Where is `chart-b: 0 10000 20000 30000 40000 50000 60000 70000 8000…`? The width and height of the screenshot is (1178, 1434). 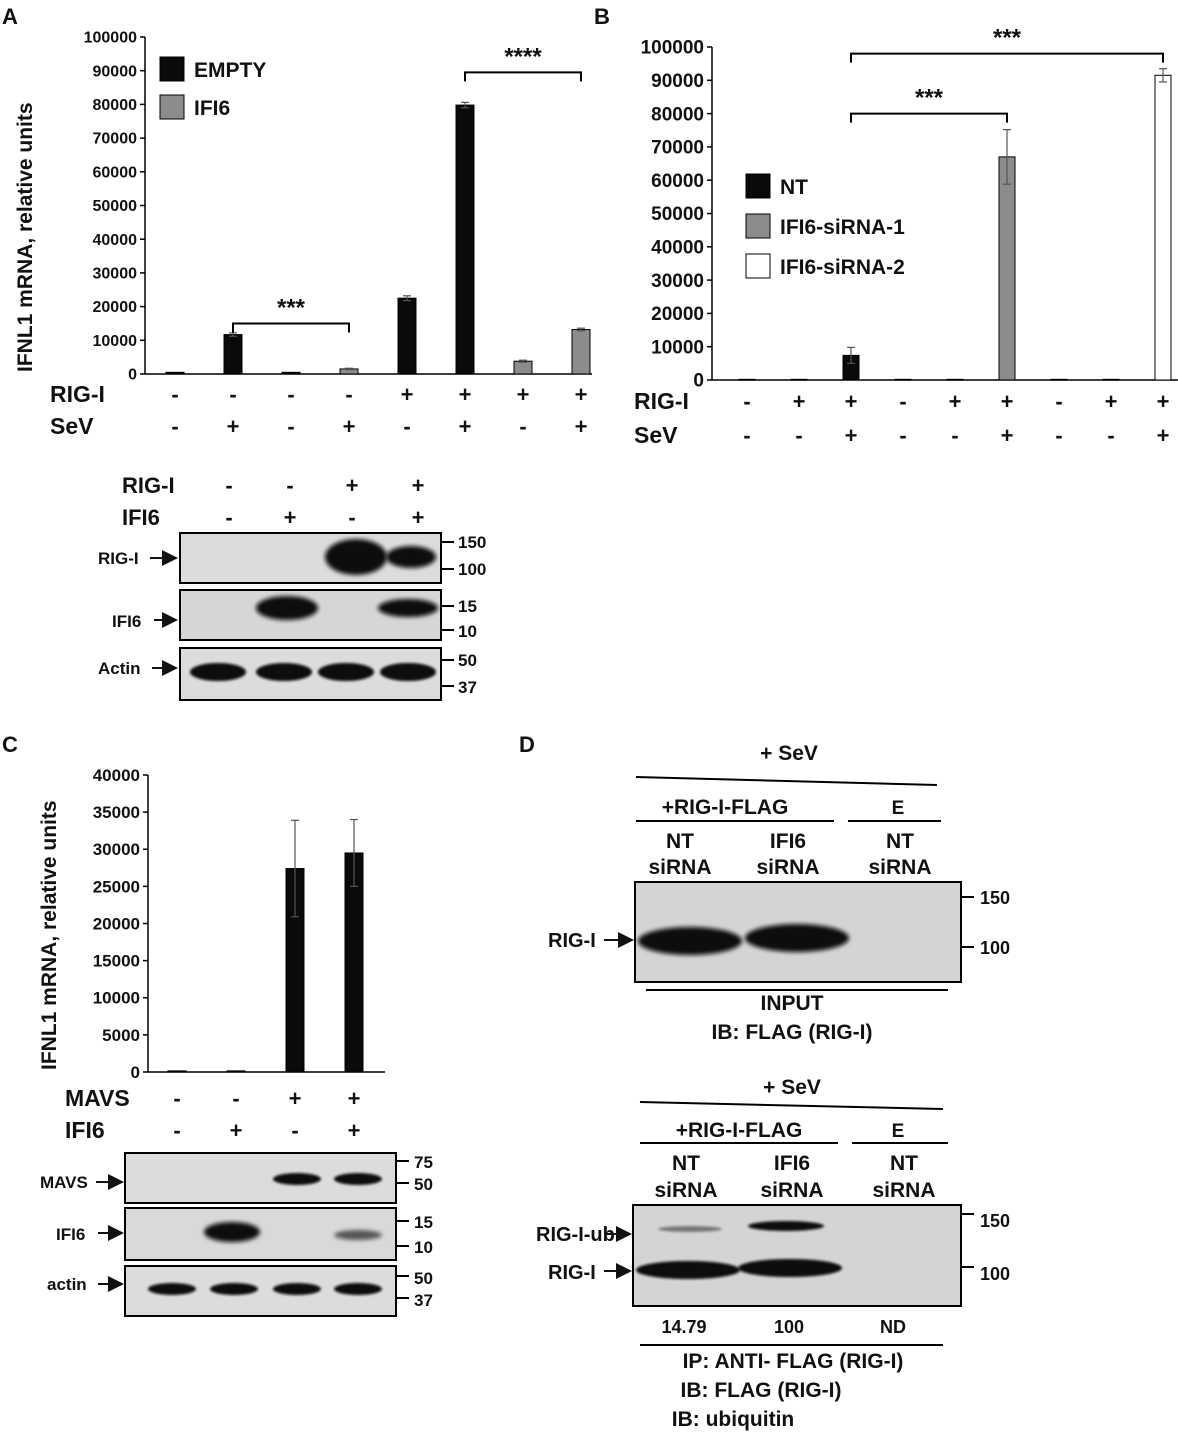
chart-b: 0 10000 20000 30000 40000 50000 60000 70000 8000… is located at coordinates (906, 236).